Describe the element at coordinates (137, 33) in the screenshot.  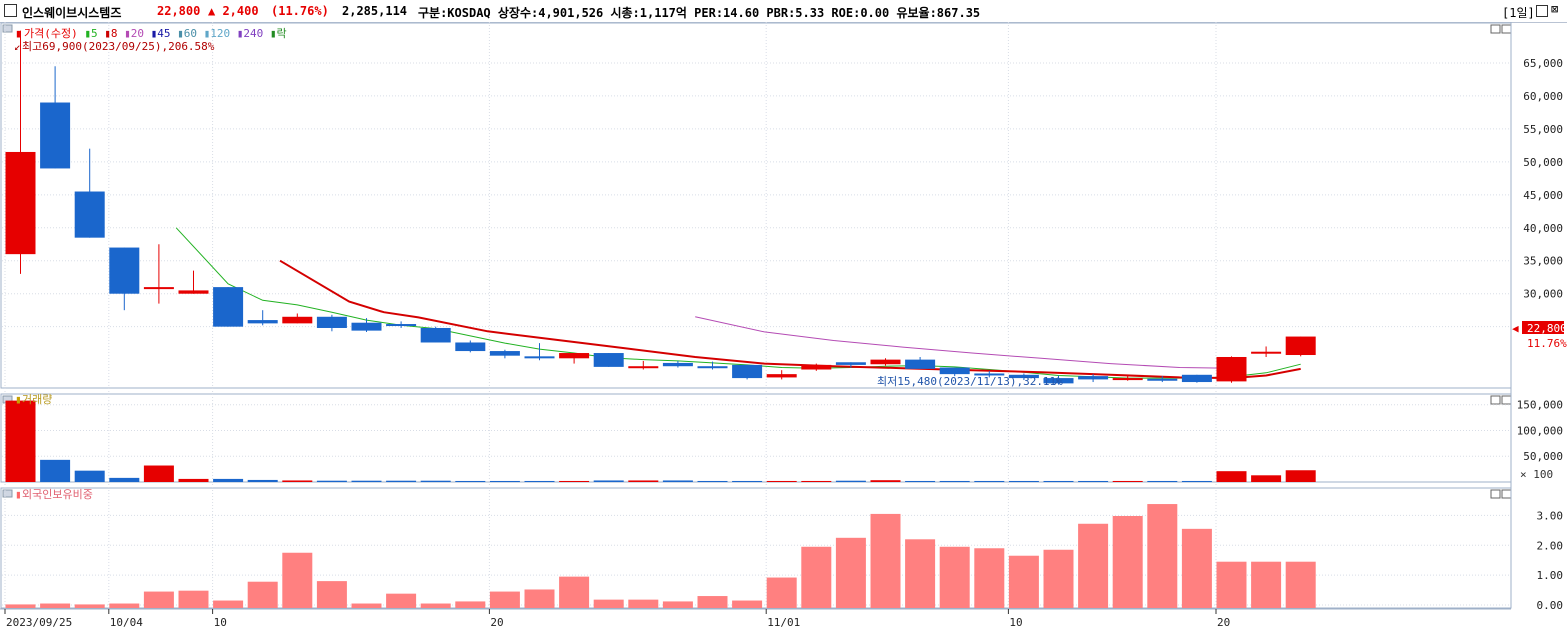
I see `legend-item: 20` at that location.